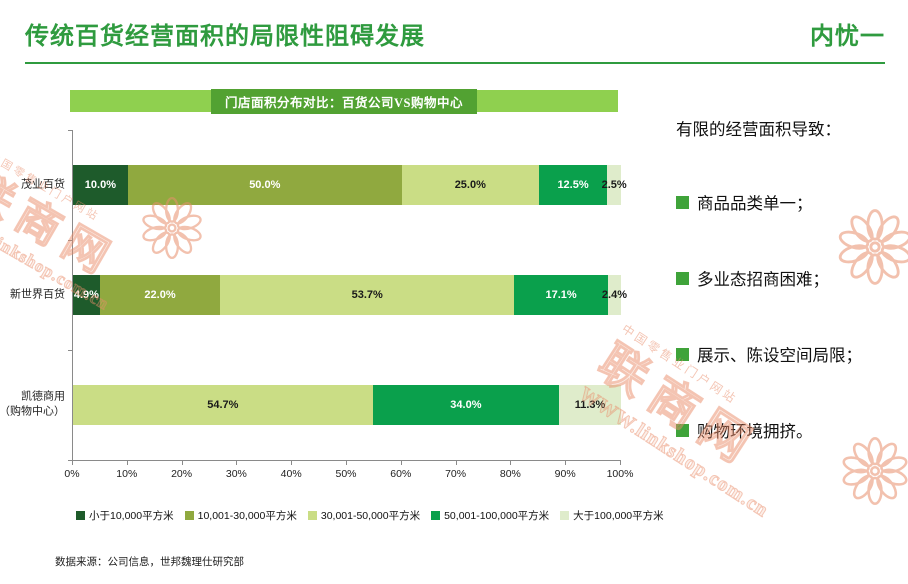  I want to click on bullet-item: 商品品类单一；, so click(787, 202).